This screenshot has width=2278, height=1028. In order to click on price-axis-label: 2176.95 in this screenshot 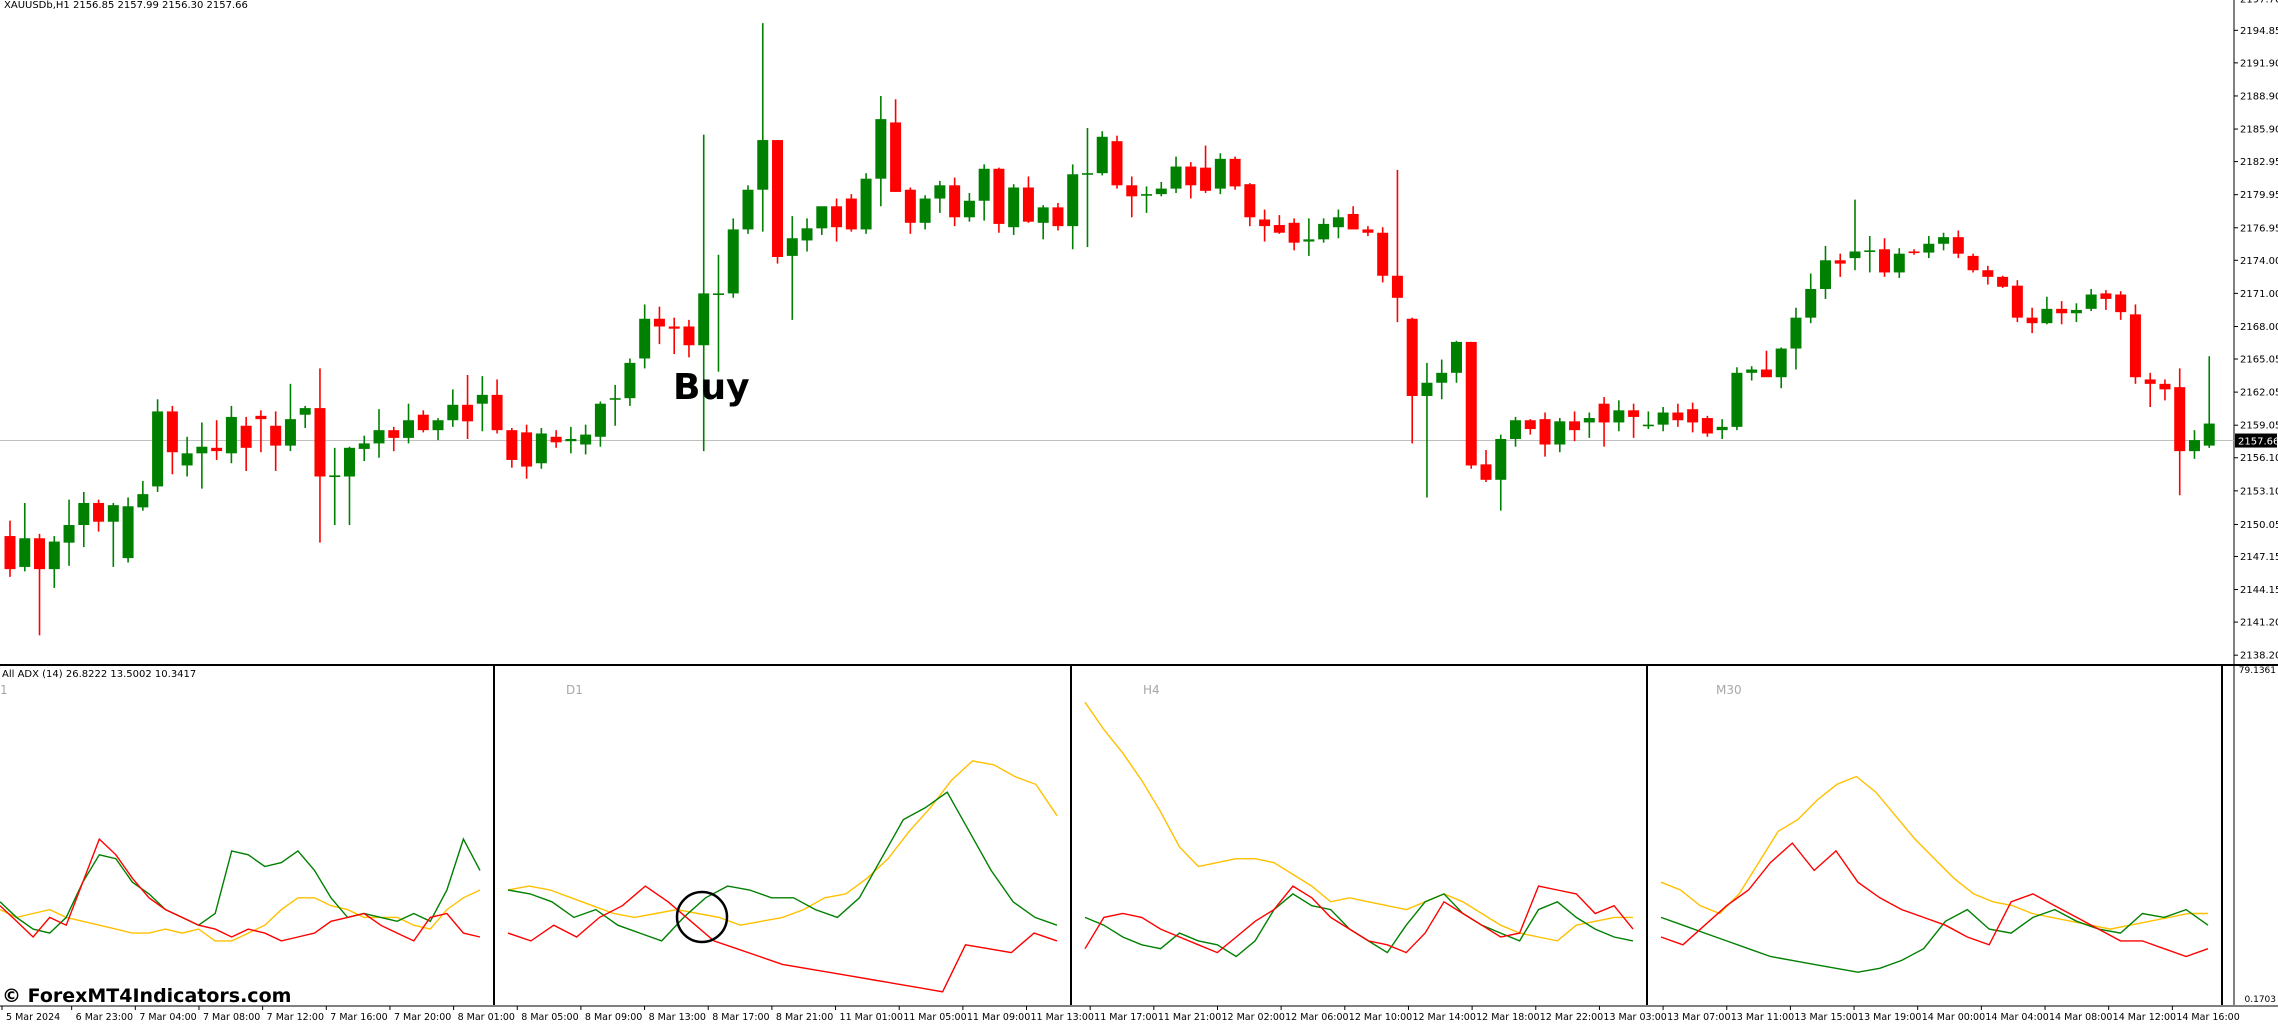, I will do `click(2259, 228)`.